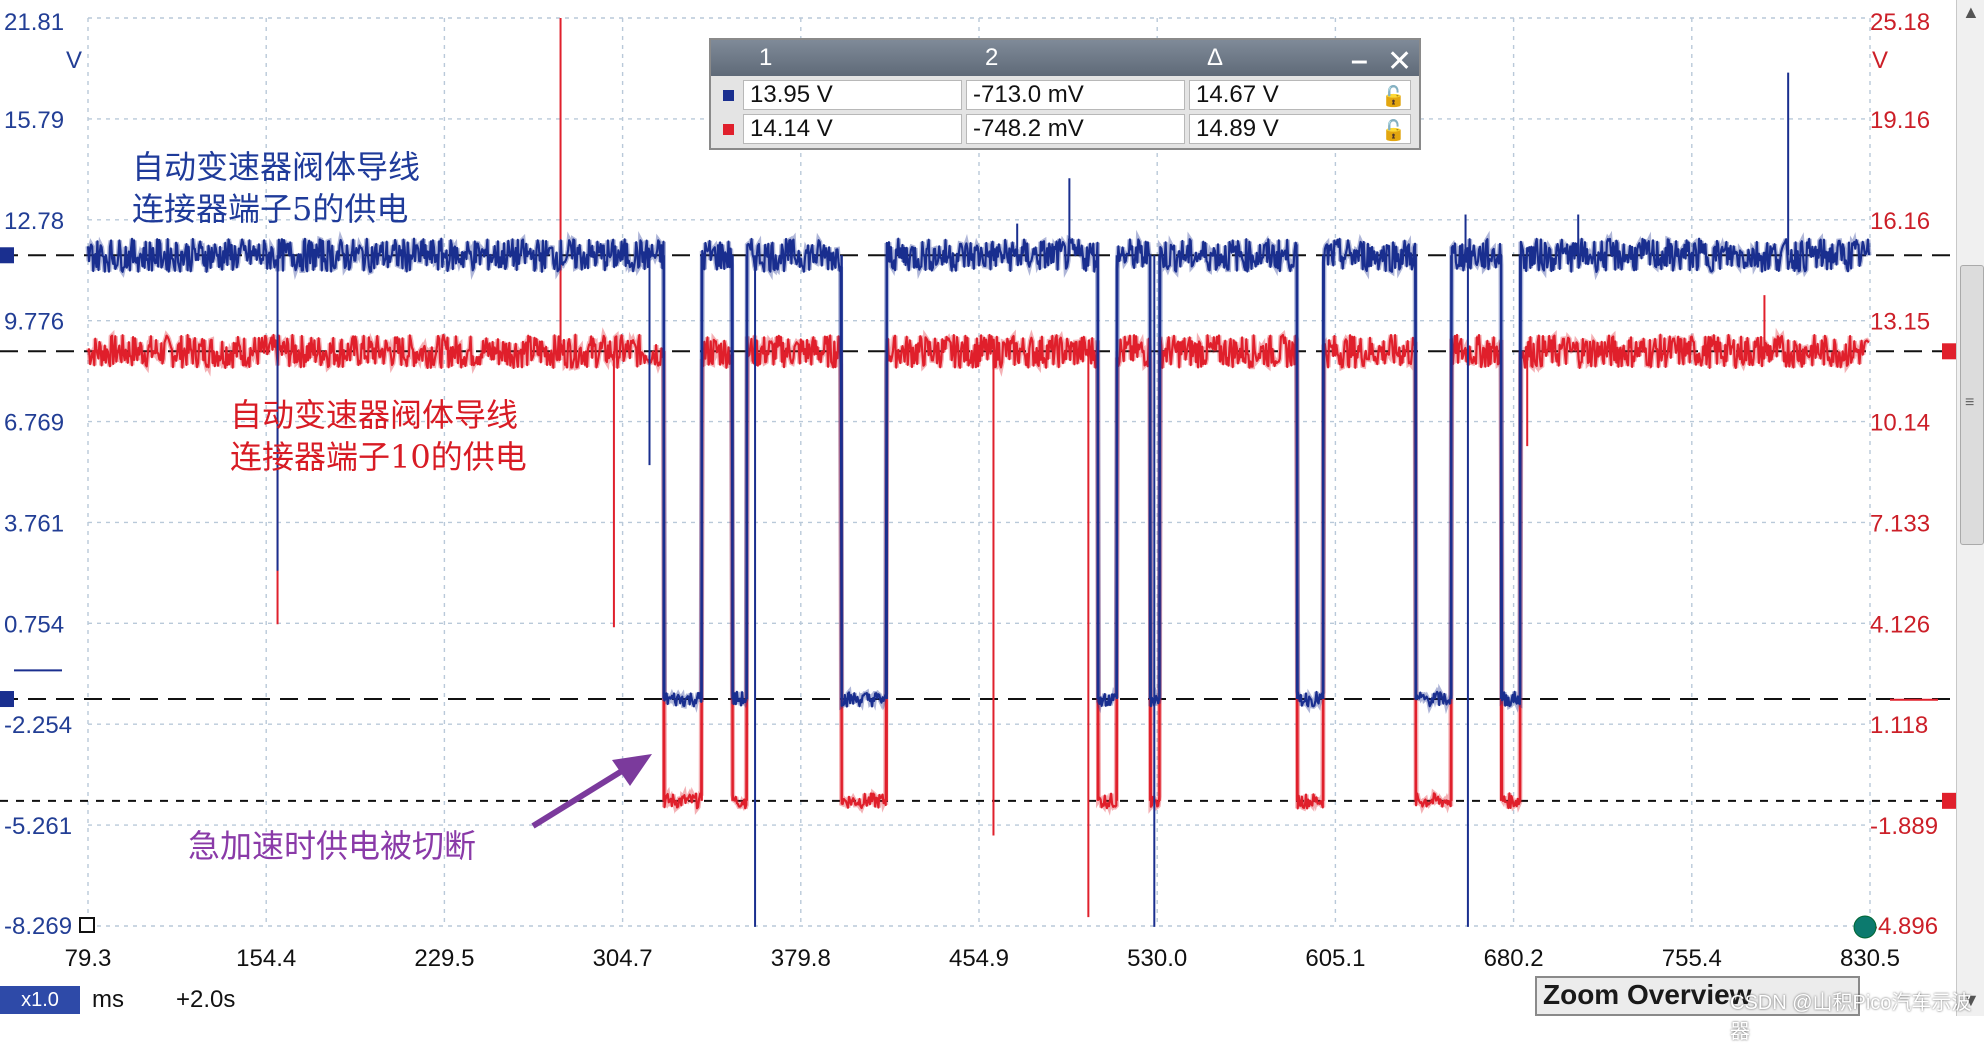 Image resolution: width=1984 pixels, height=1044 pixels. I want to click on vertical-scrollbar: ▲ ≡ ▼, so click(1970, 508).